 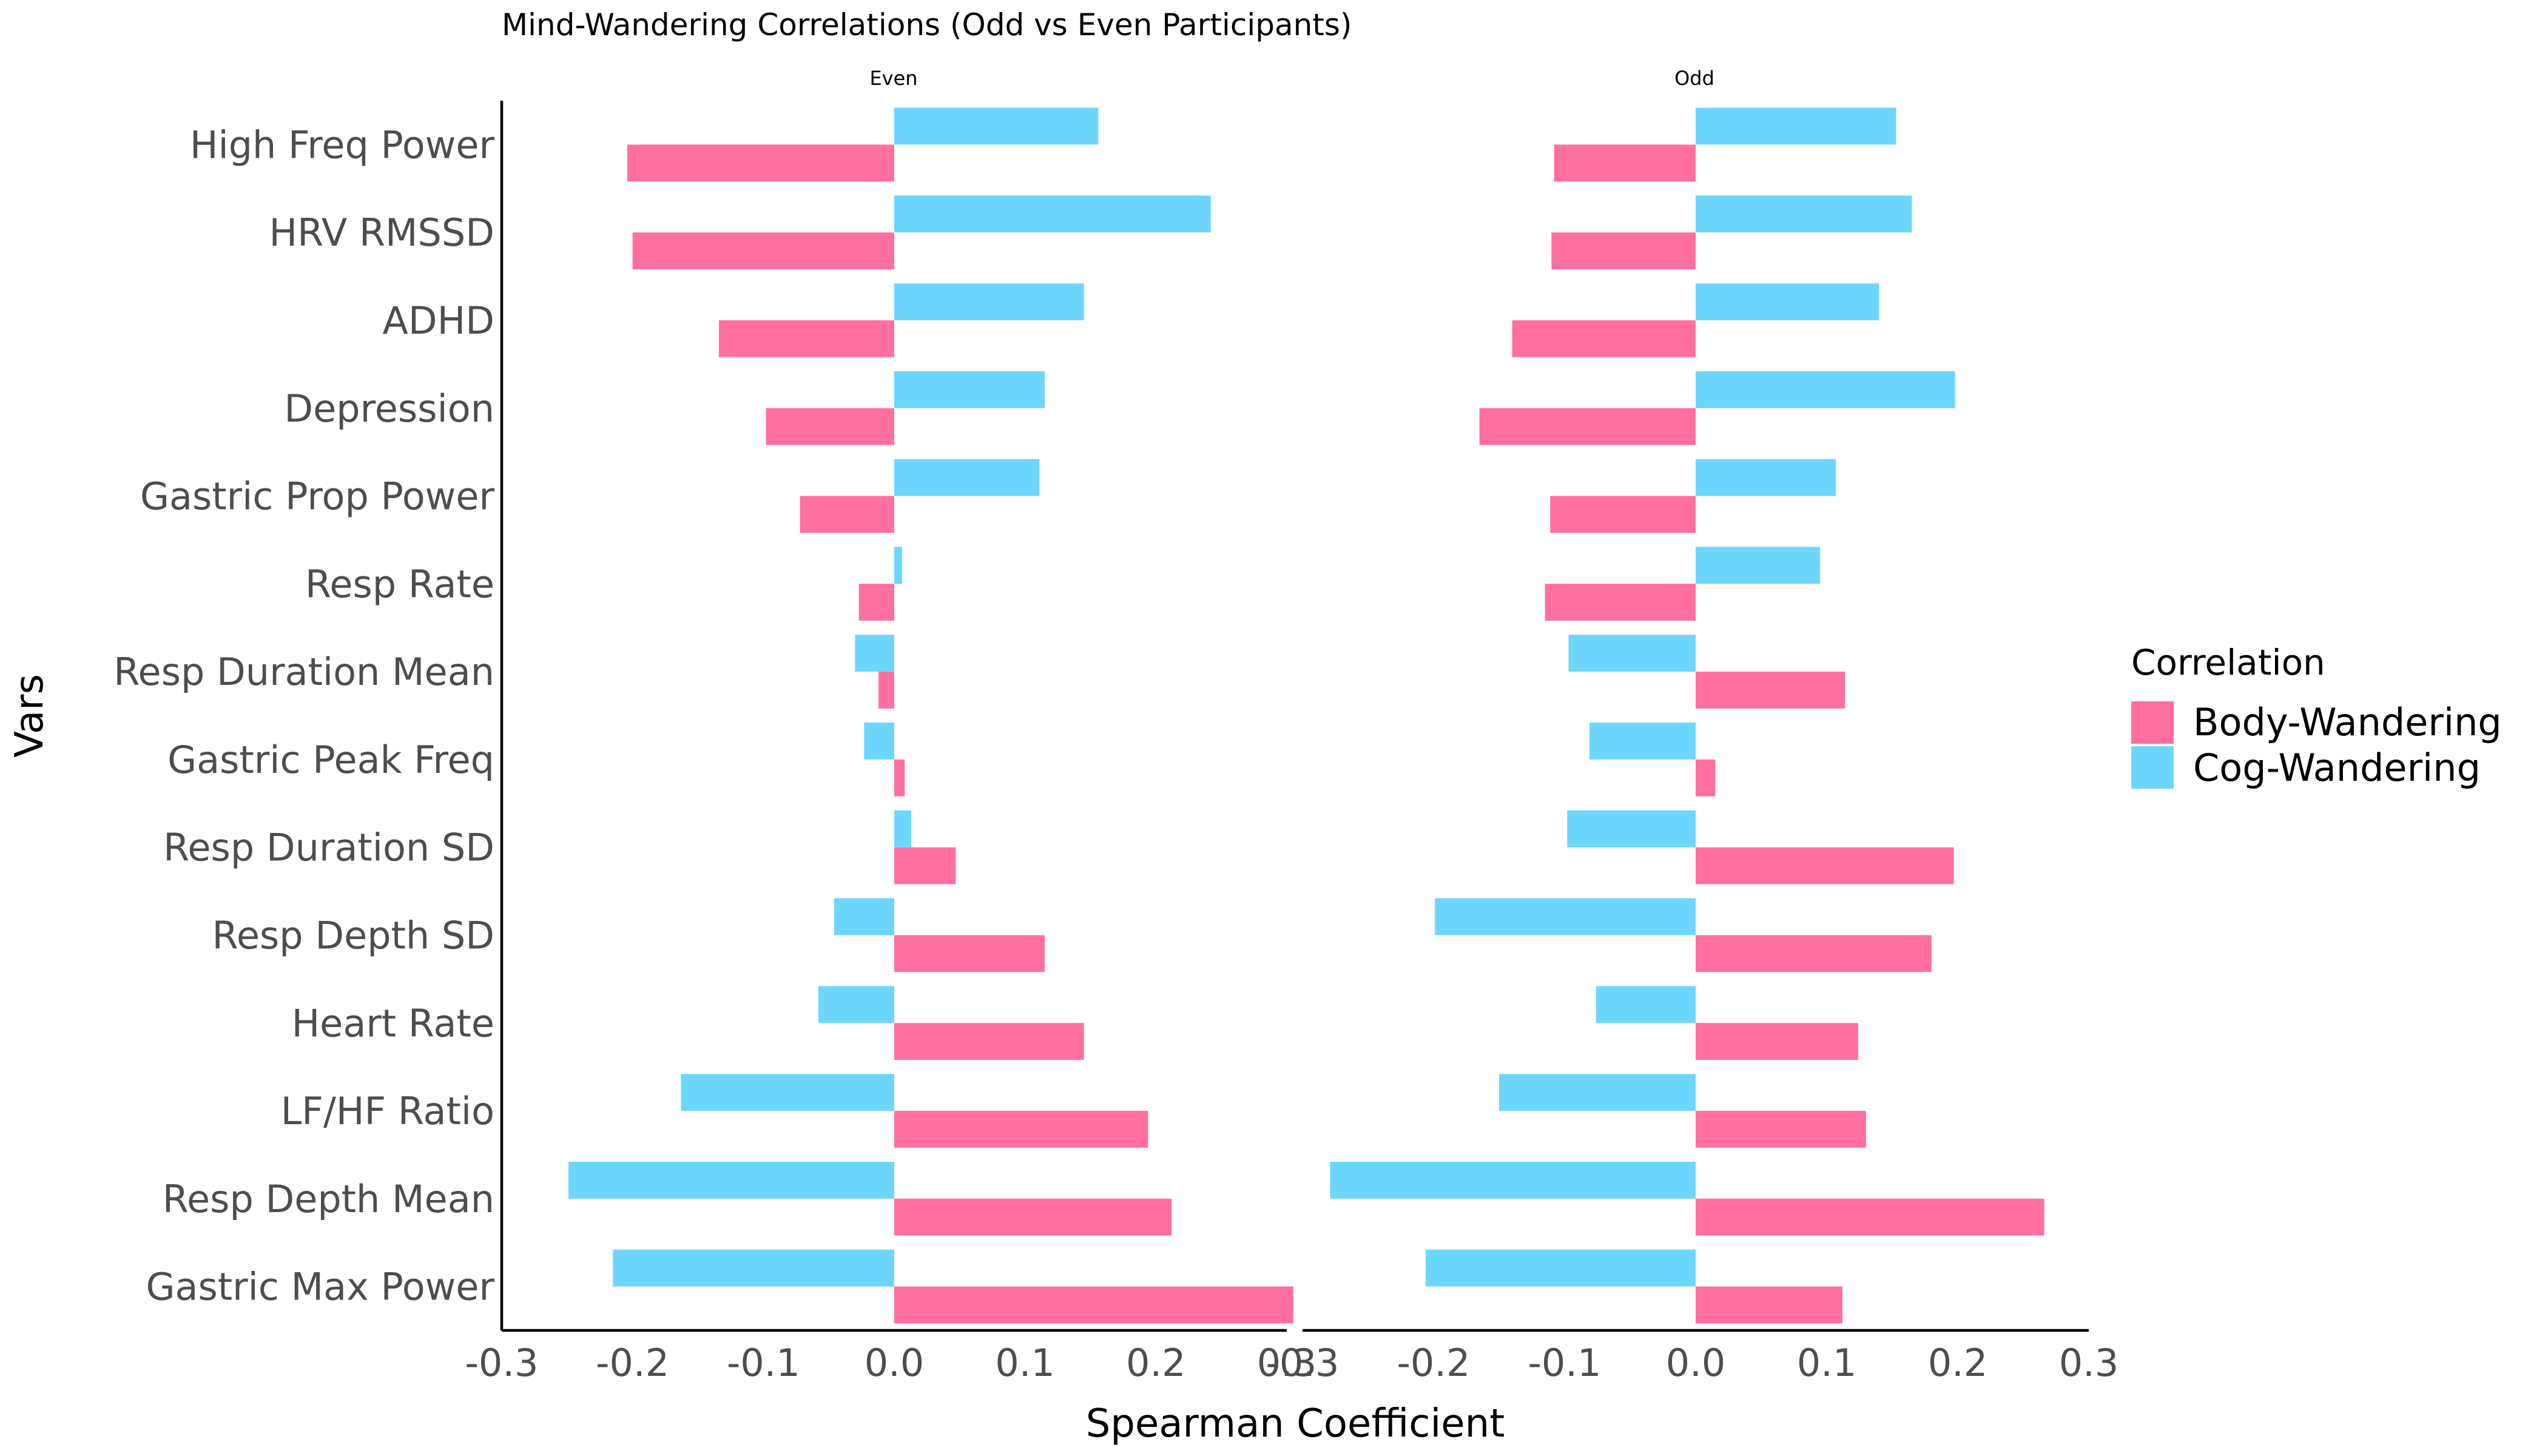 What do you see at coordinates (2228, 662) in the screenshot?
I see `legend-title: Correlation` at bounding box center [2228, 662].